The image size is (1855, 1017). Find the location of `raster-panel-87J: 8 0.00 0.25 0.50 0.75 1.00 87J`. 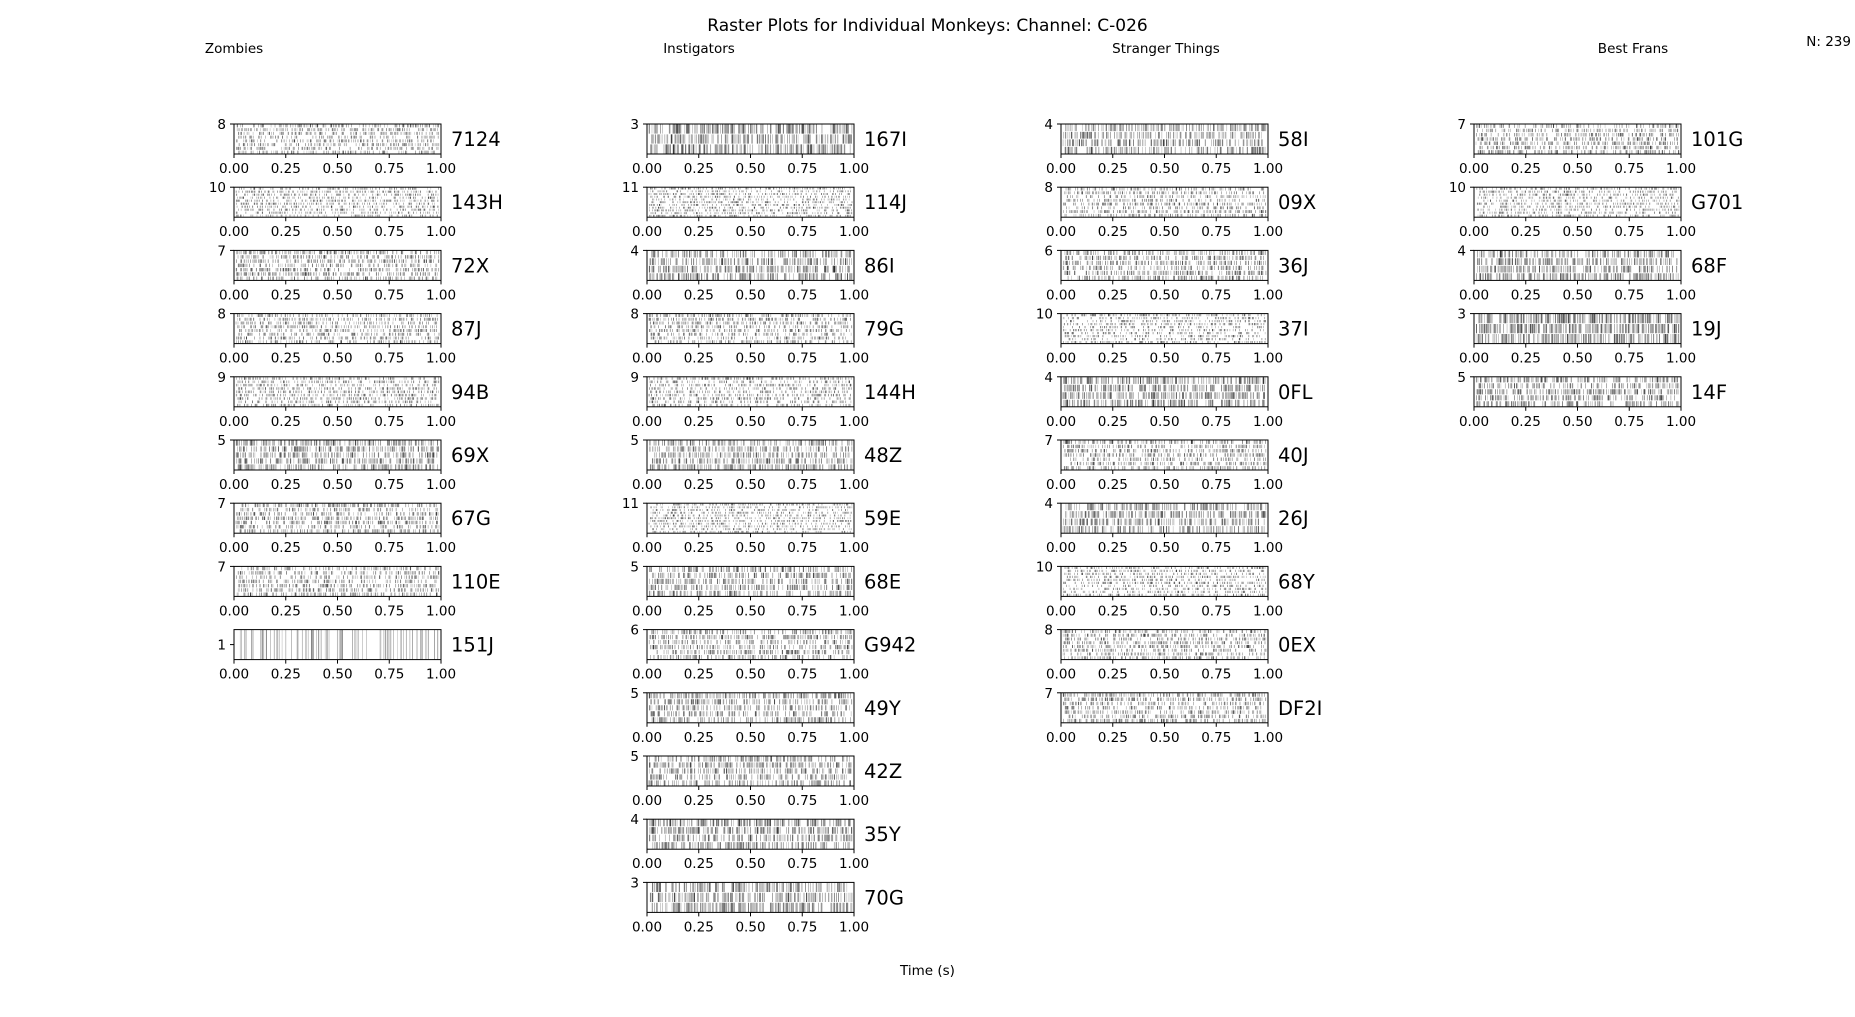

raster-panel-87J: 8 0.00 0.25 0.50 0.75 1.00 87J is located at coordinates (349, 337).